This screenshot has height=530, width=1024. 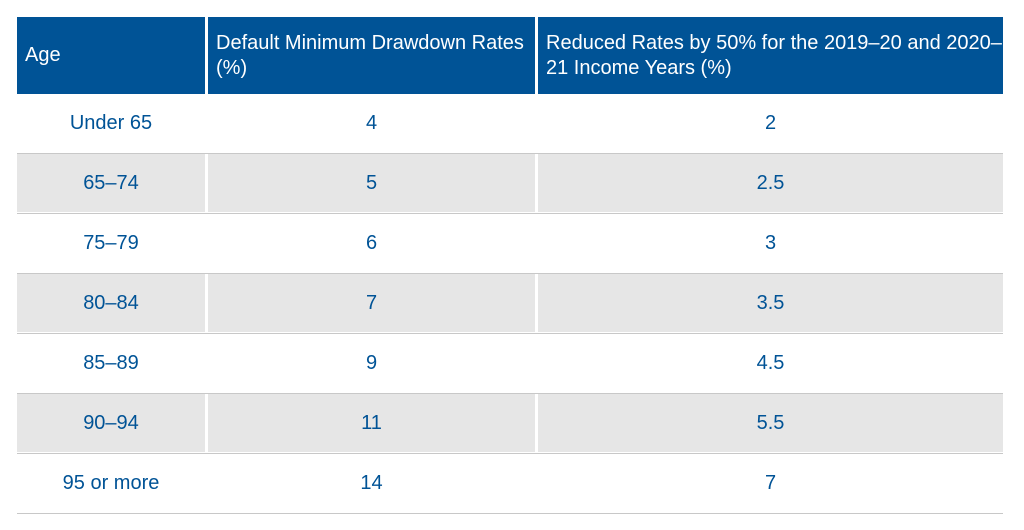 What do you see at coordinates (770, 482) in the screenshot?
I see `cell-reduced-rate: 7` at bounding box center [770, 482].